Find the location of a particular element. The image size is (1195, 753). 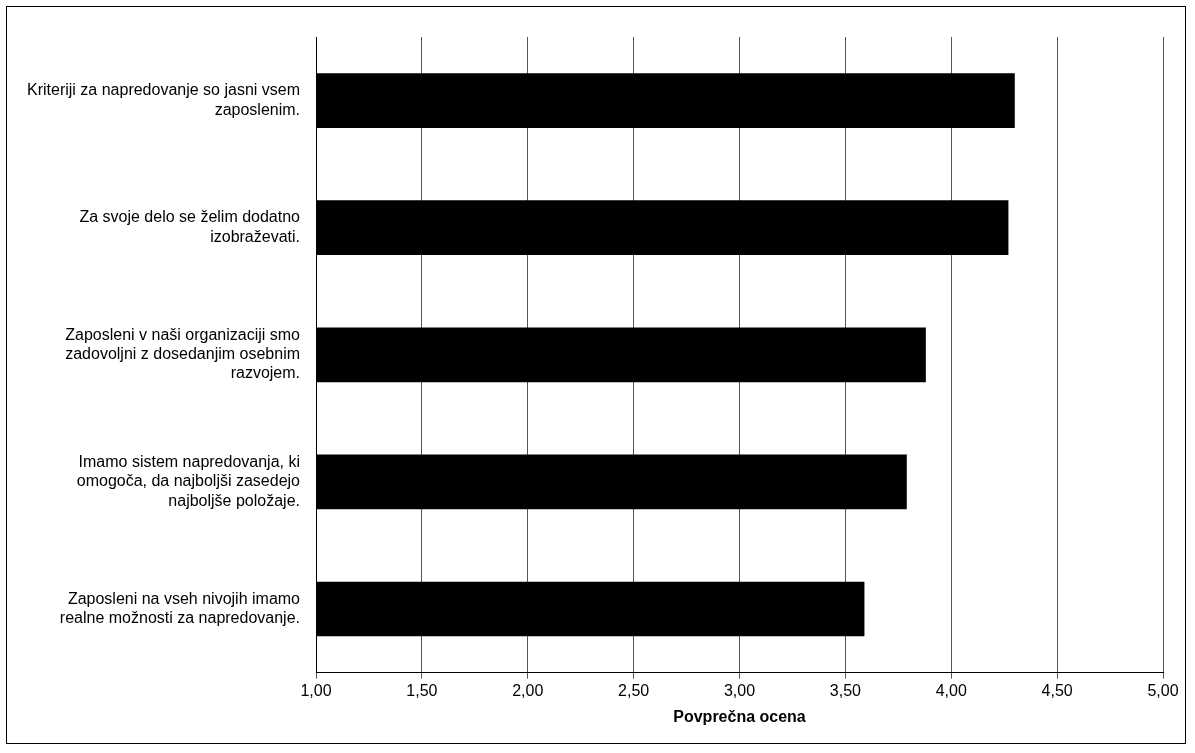

x-tick-label: 2,50 is located at coordinates (634, 690).